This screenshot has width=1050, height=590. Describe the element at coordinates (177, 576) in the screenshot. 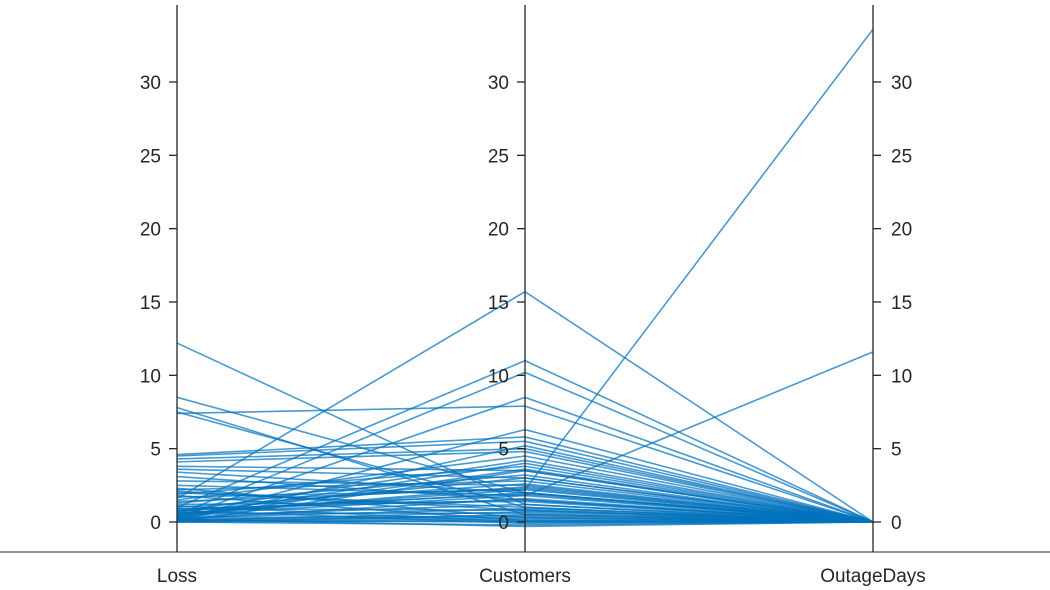

I see `axis-label: Loss` at that location.